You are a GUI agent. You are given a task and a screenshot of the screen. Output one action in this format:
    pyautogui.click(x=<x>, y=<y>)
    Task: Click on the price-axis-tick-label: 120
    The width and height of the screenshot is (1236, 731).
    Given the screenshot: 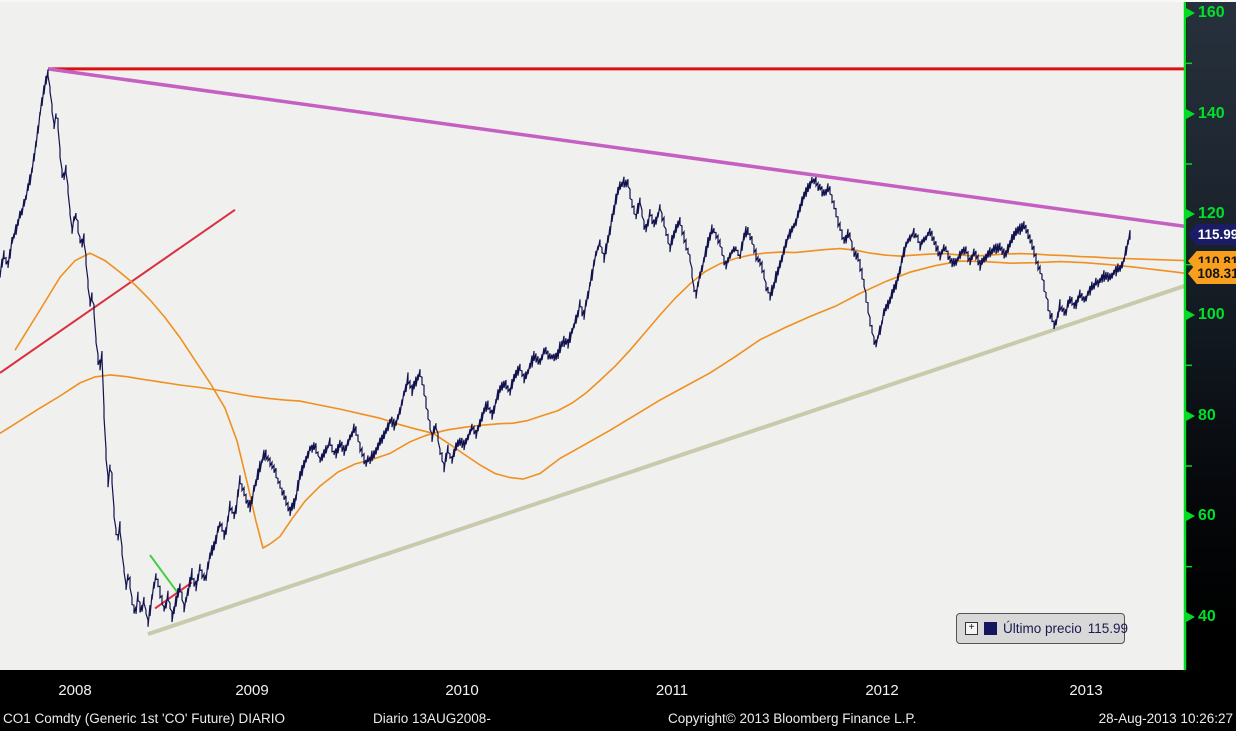 What is the action you would take?
    pyautogui.click(x=1205, y=214)
    